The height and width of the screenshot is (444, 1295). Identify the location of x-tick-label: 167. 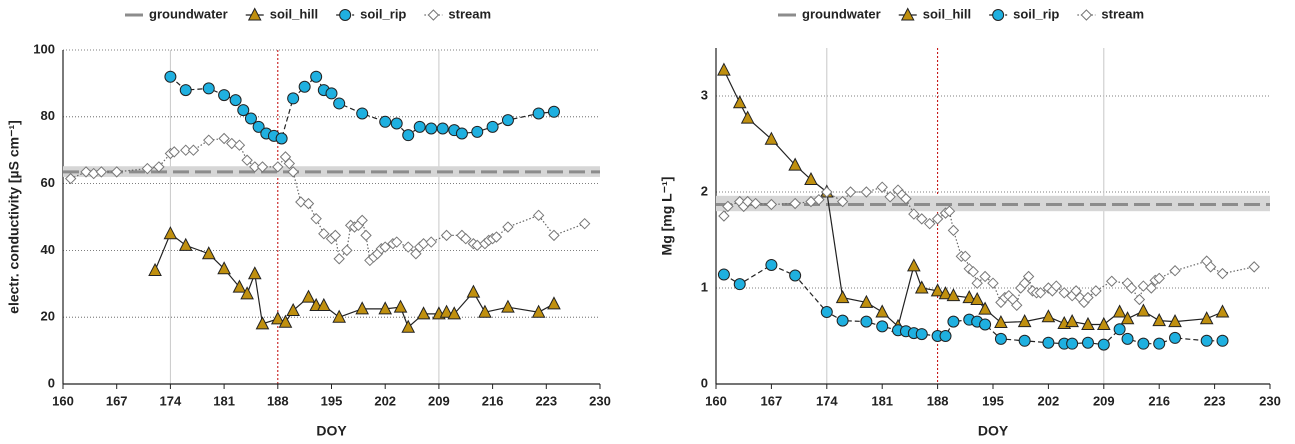
(117, 400).